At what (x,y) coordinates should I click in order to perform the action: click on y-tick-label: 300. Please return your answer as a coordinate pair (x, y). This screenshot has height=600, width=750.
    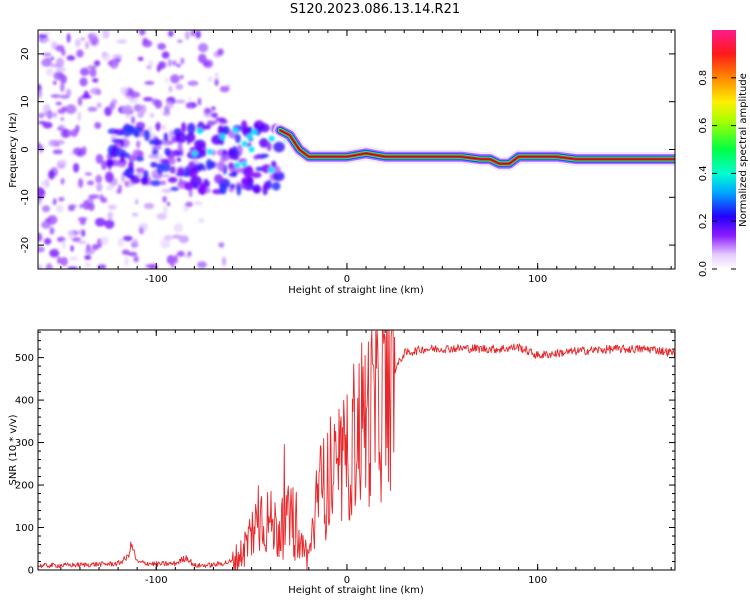
    Looking at the image, I should click on (24, 443).